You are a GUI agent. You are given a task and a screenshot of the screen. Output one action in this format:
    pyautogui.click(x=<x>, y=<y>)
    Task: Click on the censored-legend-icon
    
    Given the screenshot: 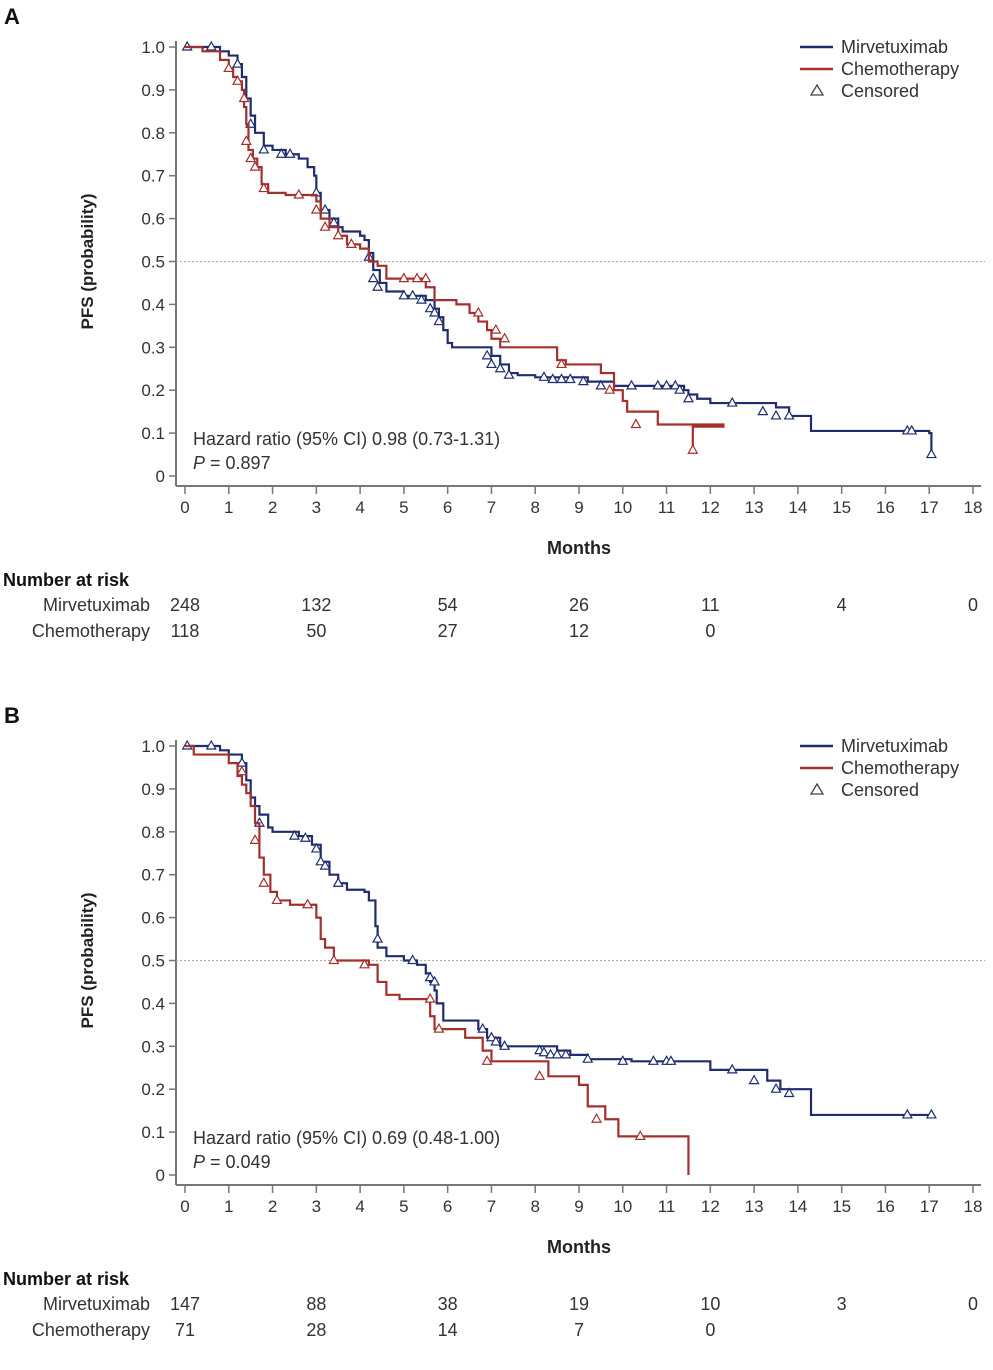 What is the action you would take?
    pyautogui.click(x=817, y=89)
    